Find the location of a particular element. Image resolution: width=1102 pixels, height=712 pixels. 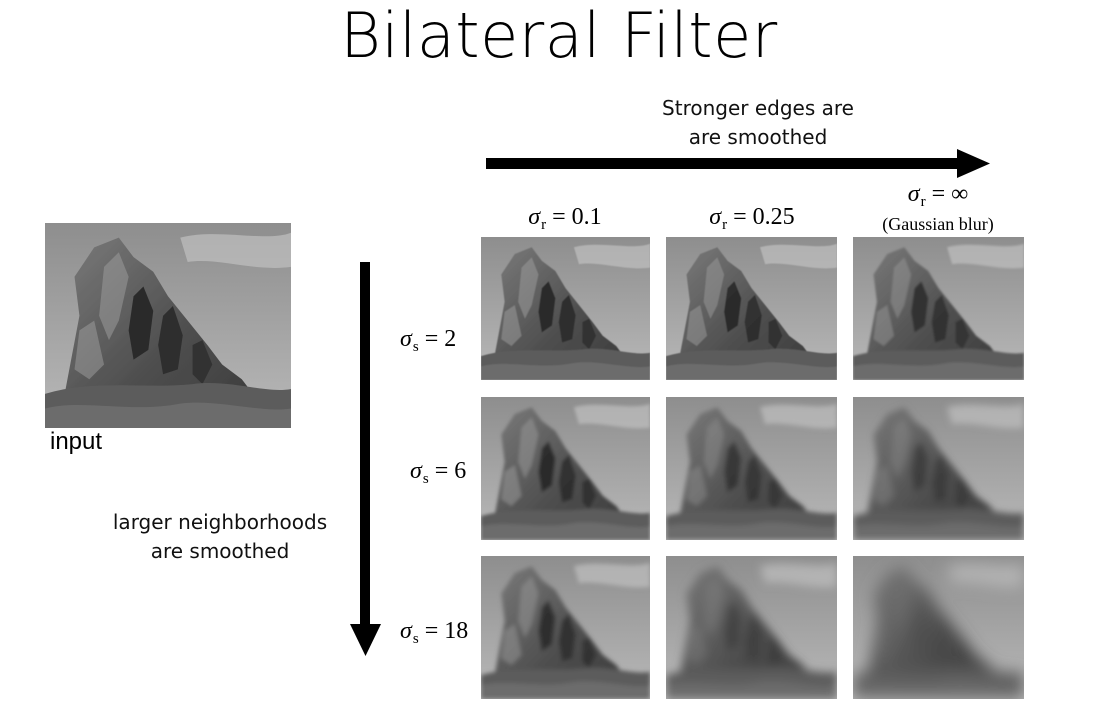

result-image-s18-r0.1 is located at coordinates (565, 627).